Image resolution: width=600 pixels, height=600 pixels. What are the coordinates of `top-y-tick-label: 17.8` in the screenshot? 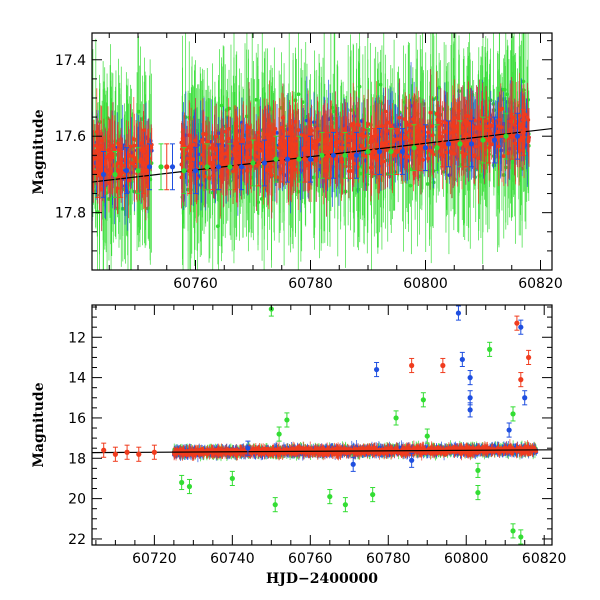 It's located at (70, 214).